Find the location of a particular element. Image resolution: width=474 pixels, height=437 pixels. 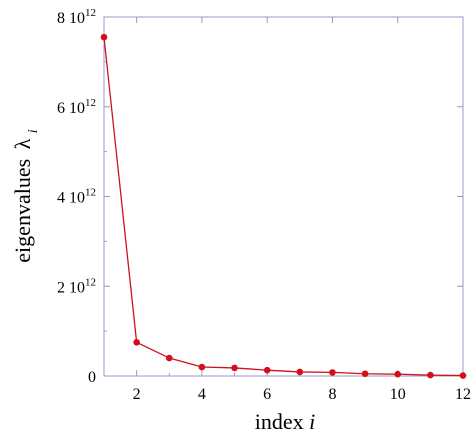

y-axis-title-symbol: λ is located at coordinates (22, 143).